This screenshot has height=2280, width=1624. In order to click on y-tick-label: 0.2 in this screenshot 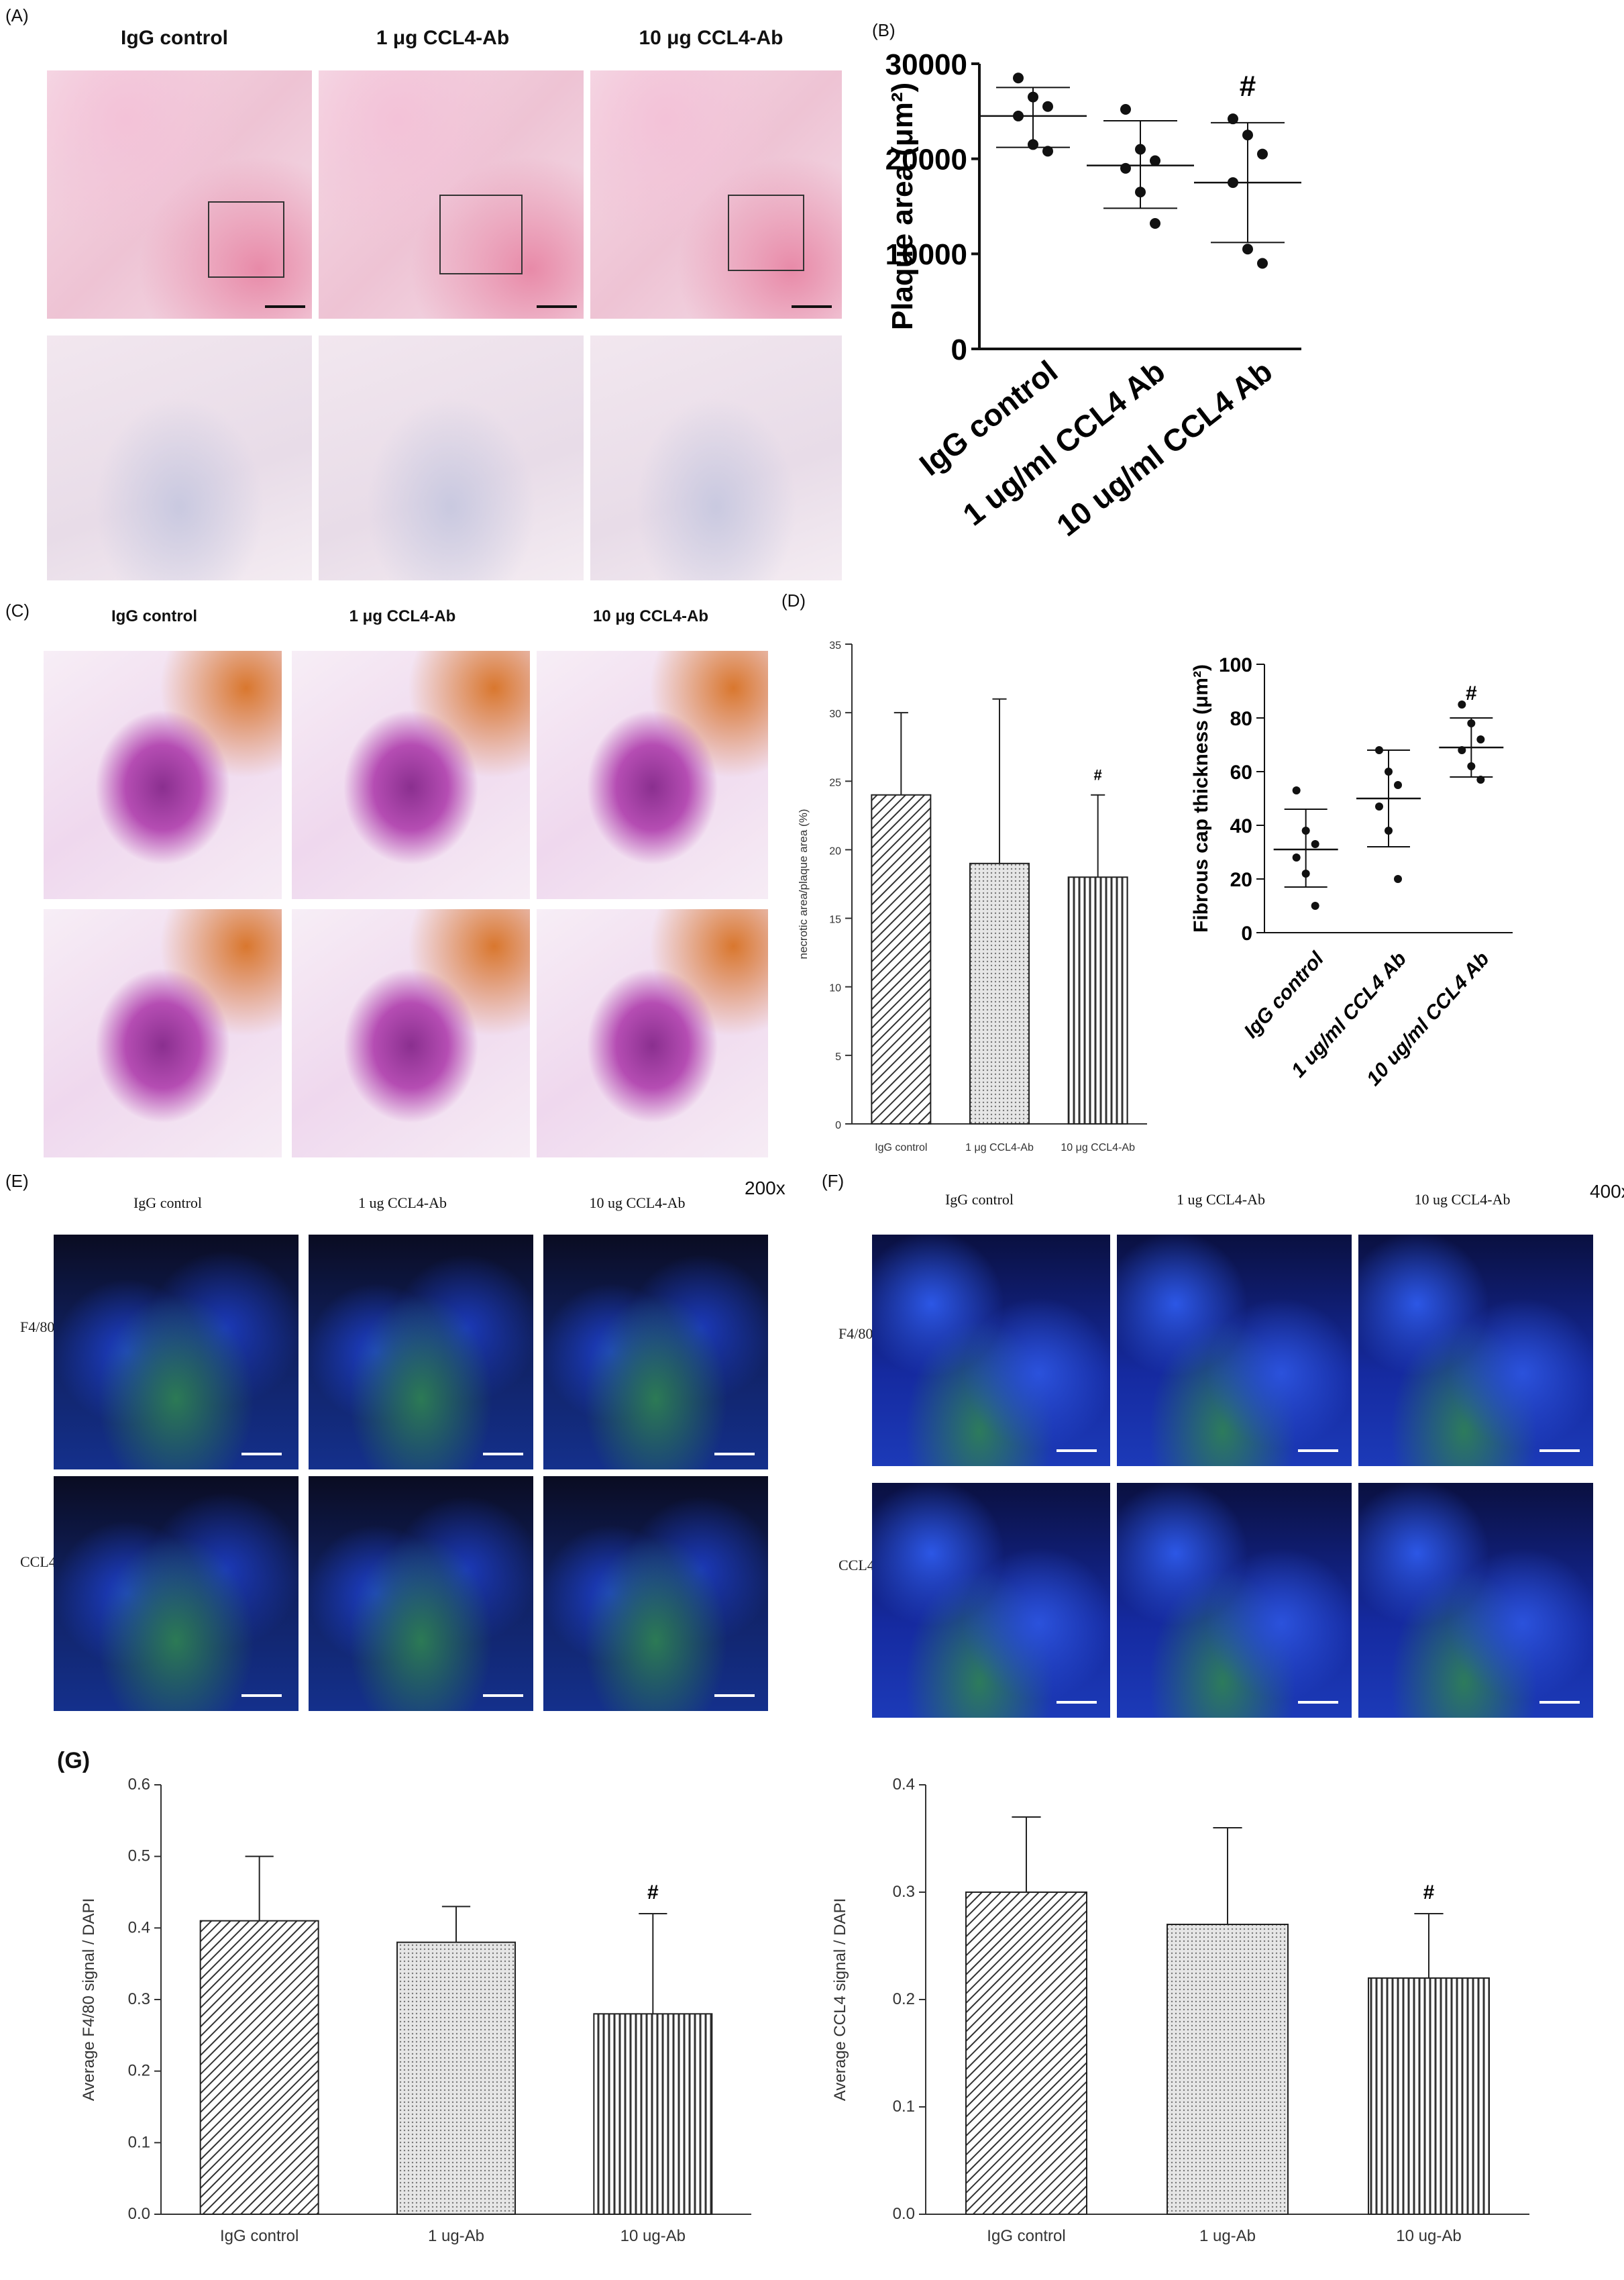, I will do `click(904, 1999)`.